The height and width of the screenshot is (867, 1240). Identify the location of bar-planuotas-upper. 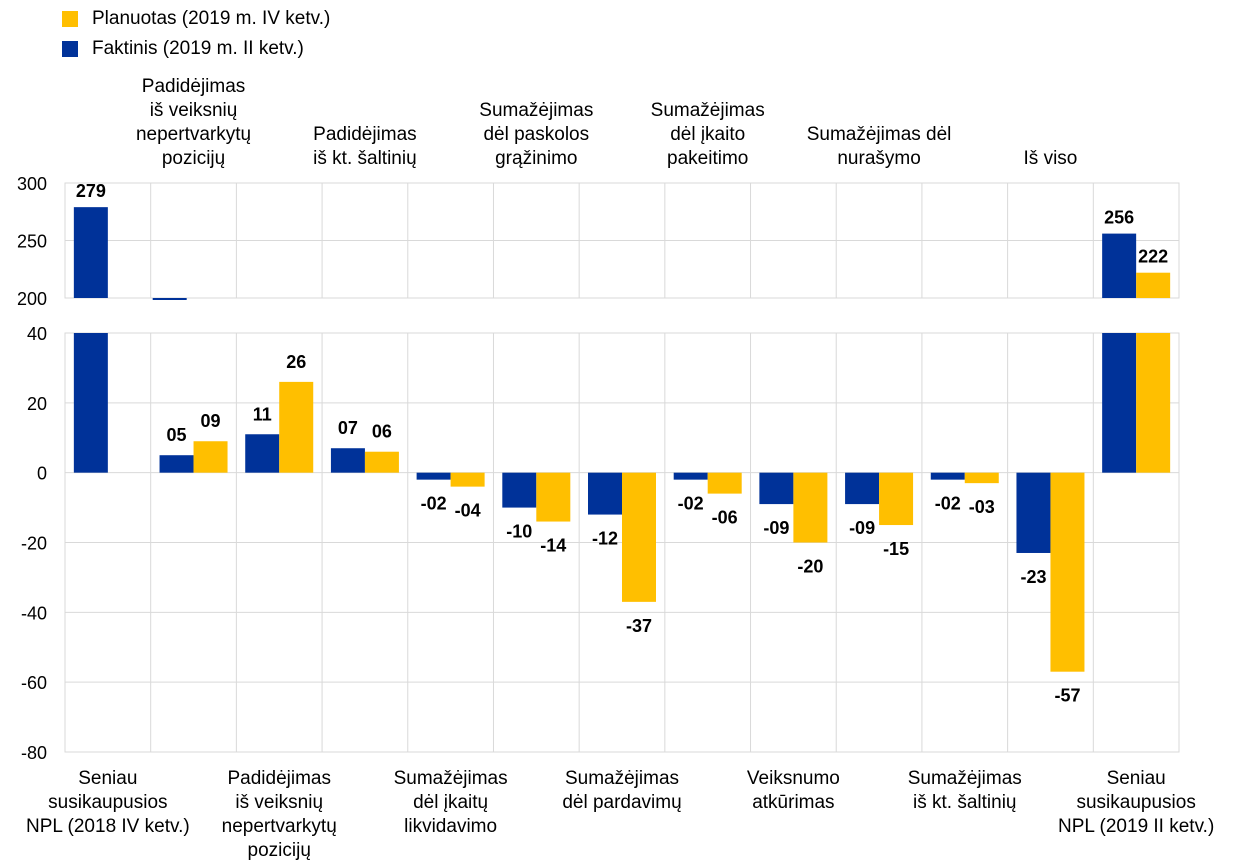
(1153, 285).